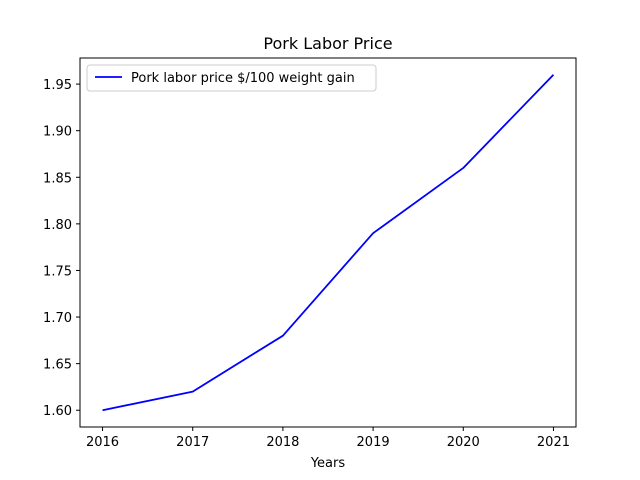  I want to click on chart-title: Pork Labor Price, so click(327, 43).